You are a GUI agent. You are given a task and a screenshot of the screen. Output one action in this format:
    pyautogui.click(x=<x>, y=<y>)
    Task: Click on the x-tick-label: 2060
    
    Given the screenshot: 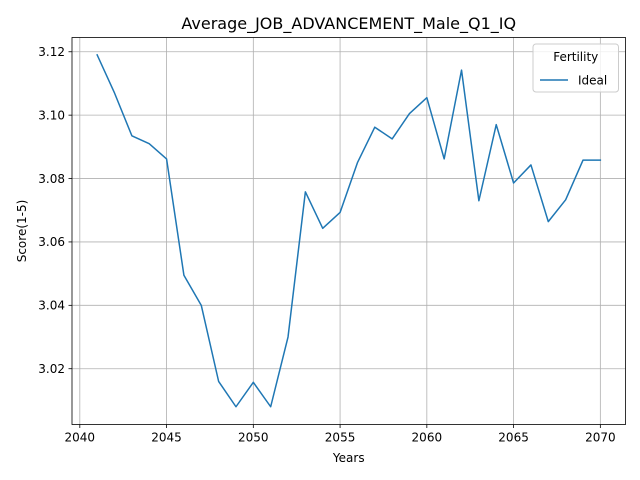 What is the action you would take?
    pyautogui.click(x=427, y=438)
    